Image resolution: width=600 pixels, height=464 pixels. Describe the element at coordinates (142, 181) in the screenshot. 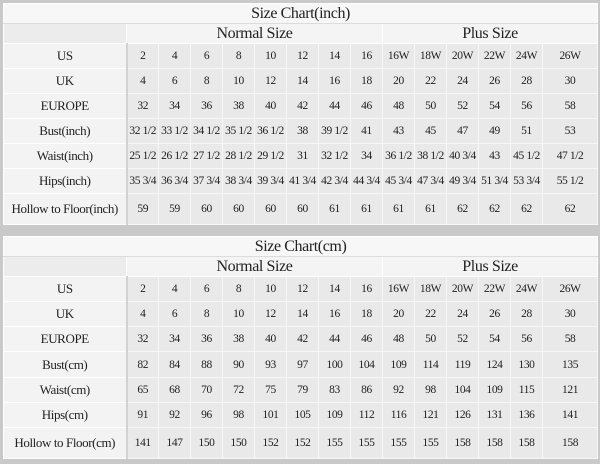

I see `size-value: 35 3/4` at that location.